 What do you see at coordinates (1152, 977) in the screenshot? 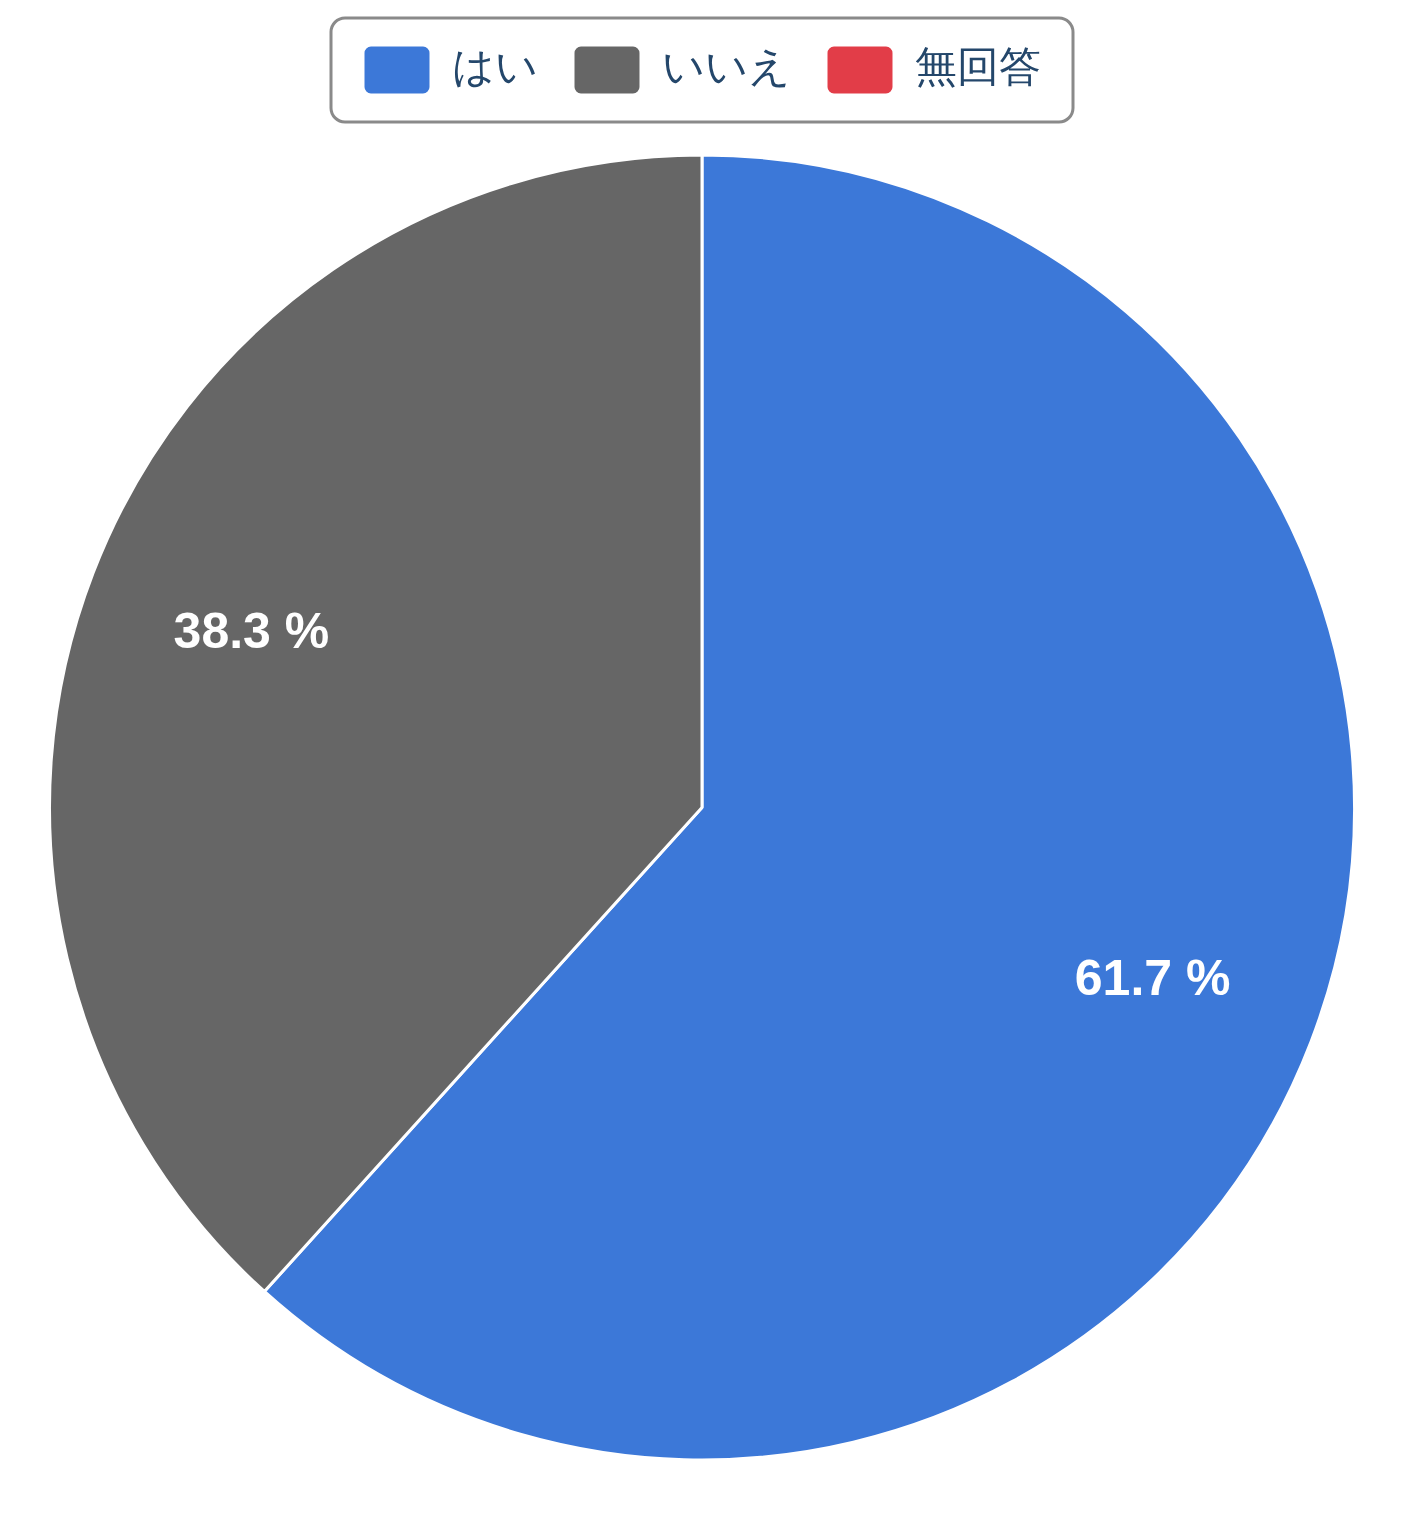
I see `data-label: 61.7 %` at bounding box center [1152, 977].